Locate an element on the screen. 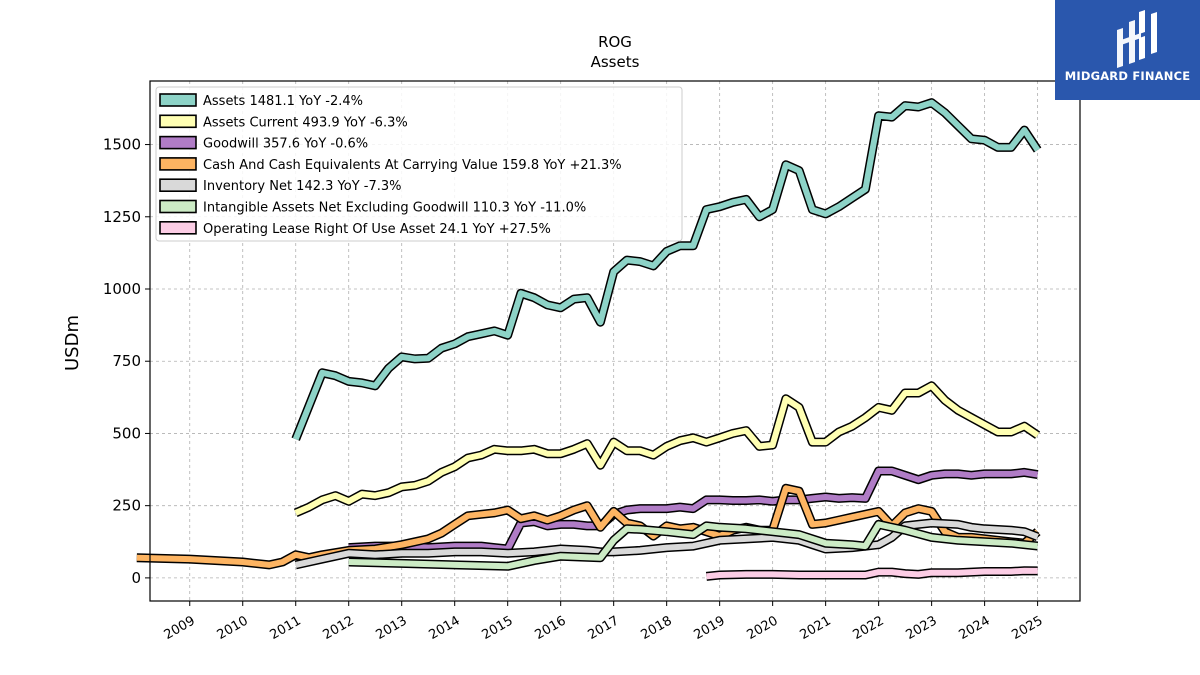 The width and height of the screenshot is (1200, 675). chart-subtitle: Assets is located at coordinates (615, 62).